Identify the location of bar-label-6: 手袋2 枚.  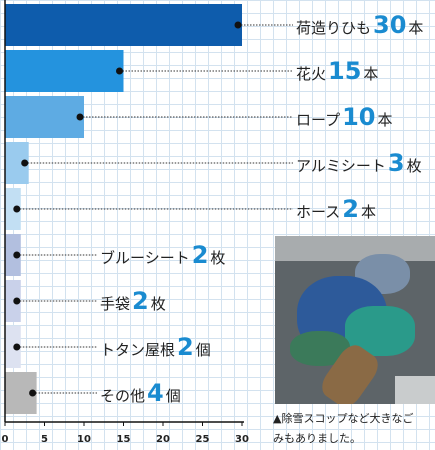
(133, 301).